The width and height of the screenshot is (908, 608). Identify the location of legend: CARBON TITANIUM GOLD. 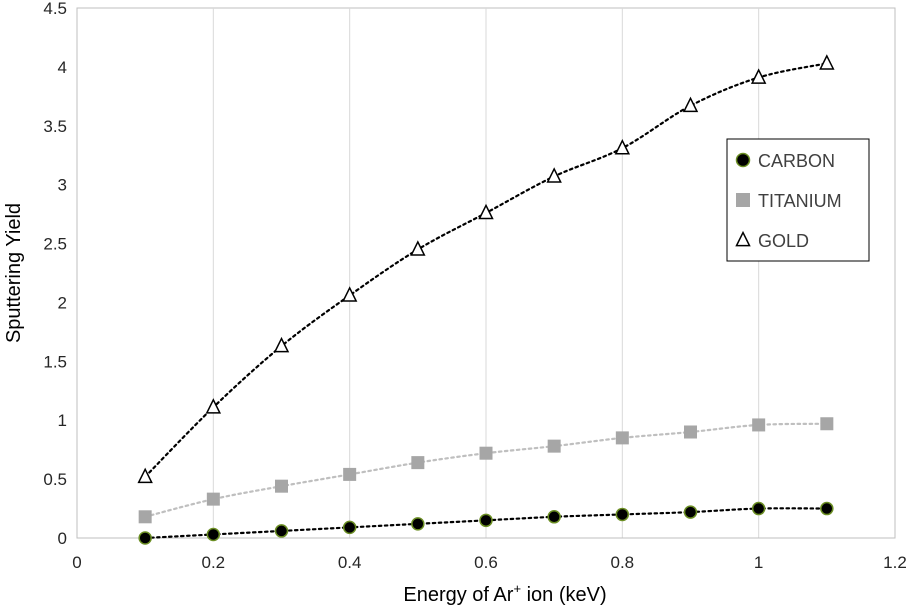
(798, 200).